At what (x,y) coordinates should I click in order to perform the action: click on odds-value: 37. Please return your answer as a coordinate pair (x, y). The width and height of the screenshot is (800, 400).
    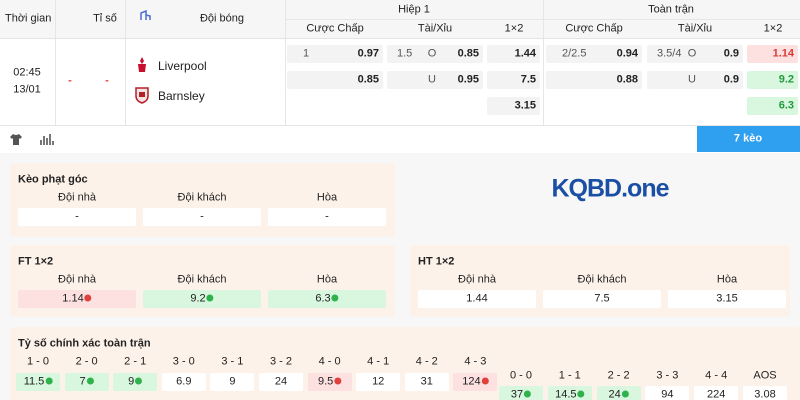
    Looking at the image, I should click on (521, 394).